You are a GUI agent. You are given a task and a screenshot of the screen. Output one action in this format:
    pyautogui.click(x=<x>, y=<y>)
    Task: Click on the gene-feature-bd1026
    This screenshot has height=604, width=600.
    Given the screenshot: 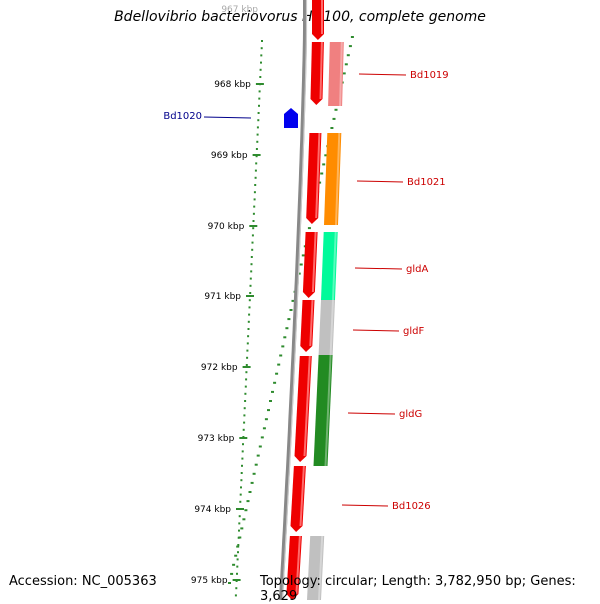 What is the action you would take?
    pyautogui.click(x=316, y=568)
    